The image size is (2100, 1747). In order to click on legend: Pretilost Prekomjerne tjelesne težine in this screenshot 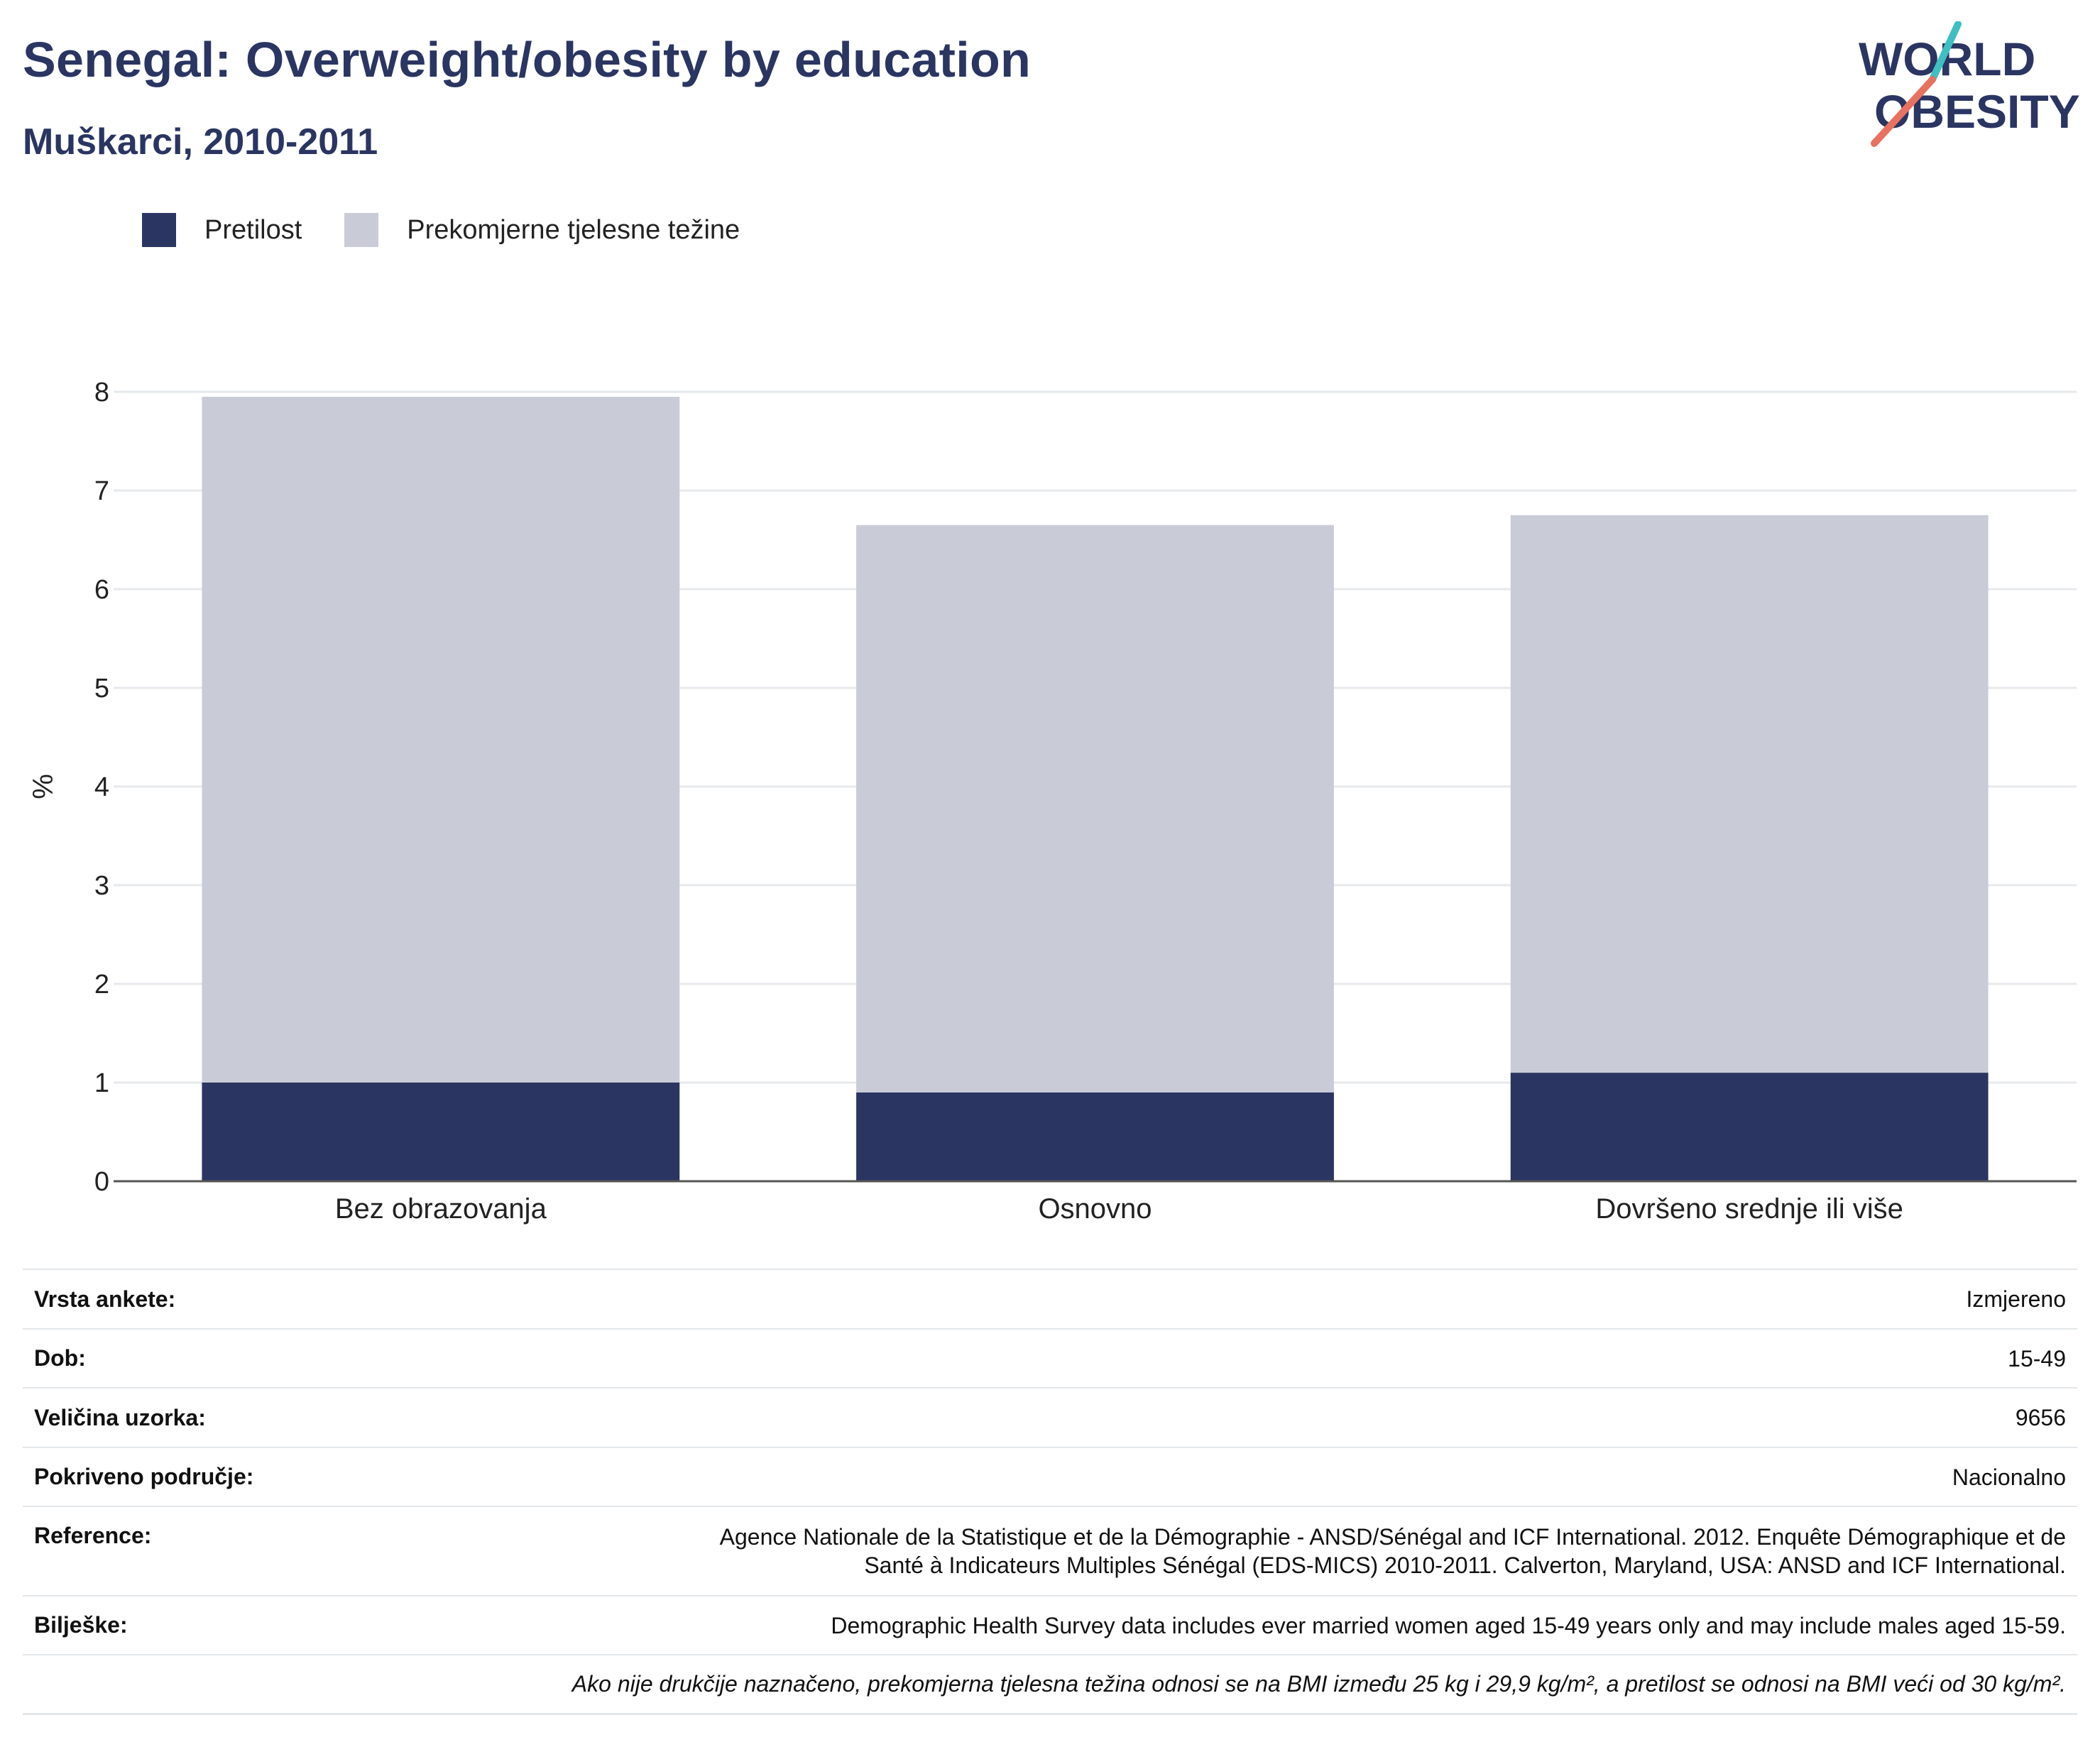, I will do `click(462, 230)`.